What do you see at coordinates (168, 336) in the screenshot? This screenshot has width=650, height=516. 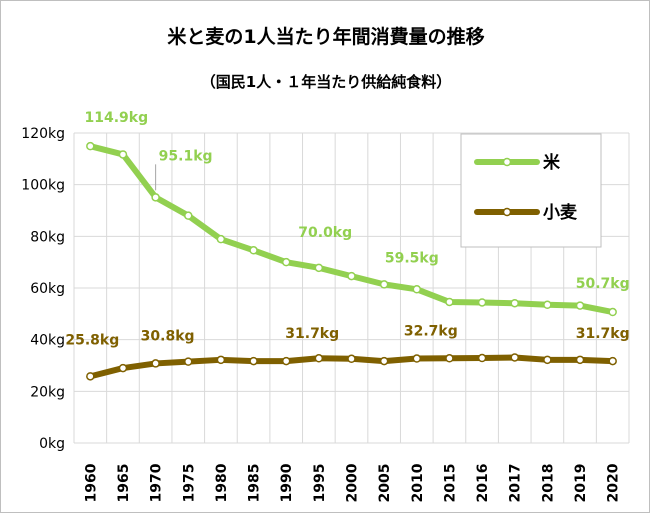 I see `data-label: 30.8kg` at bounding box center [168, 336].